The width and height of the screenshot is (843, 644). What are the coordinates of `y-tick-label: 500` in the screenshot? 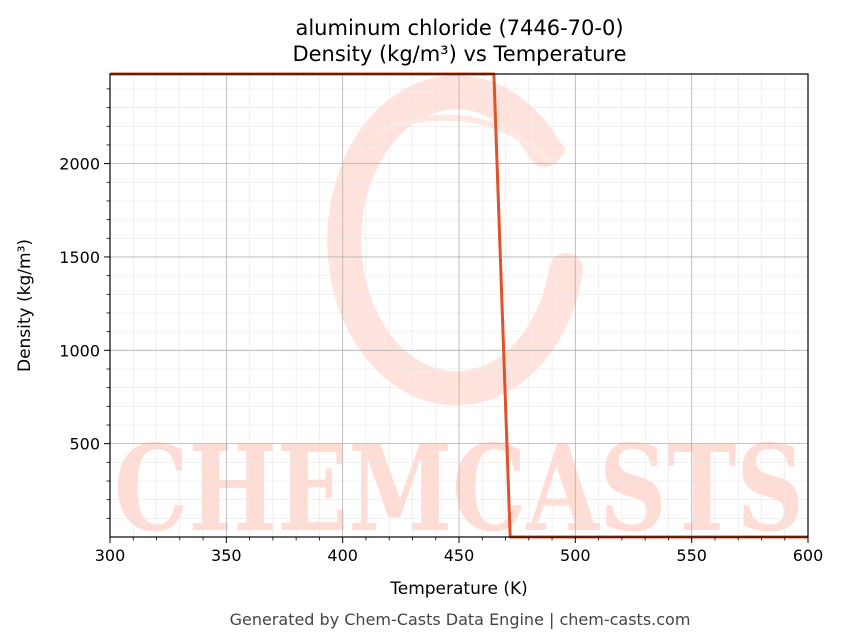 It's located at (84, 444).